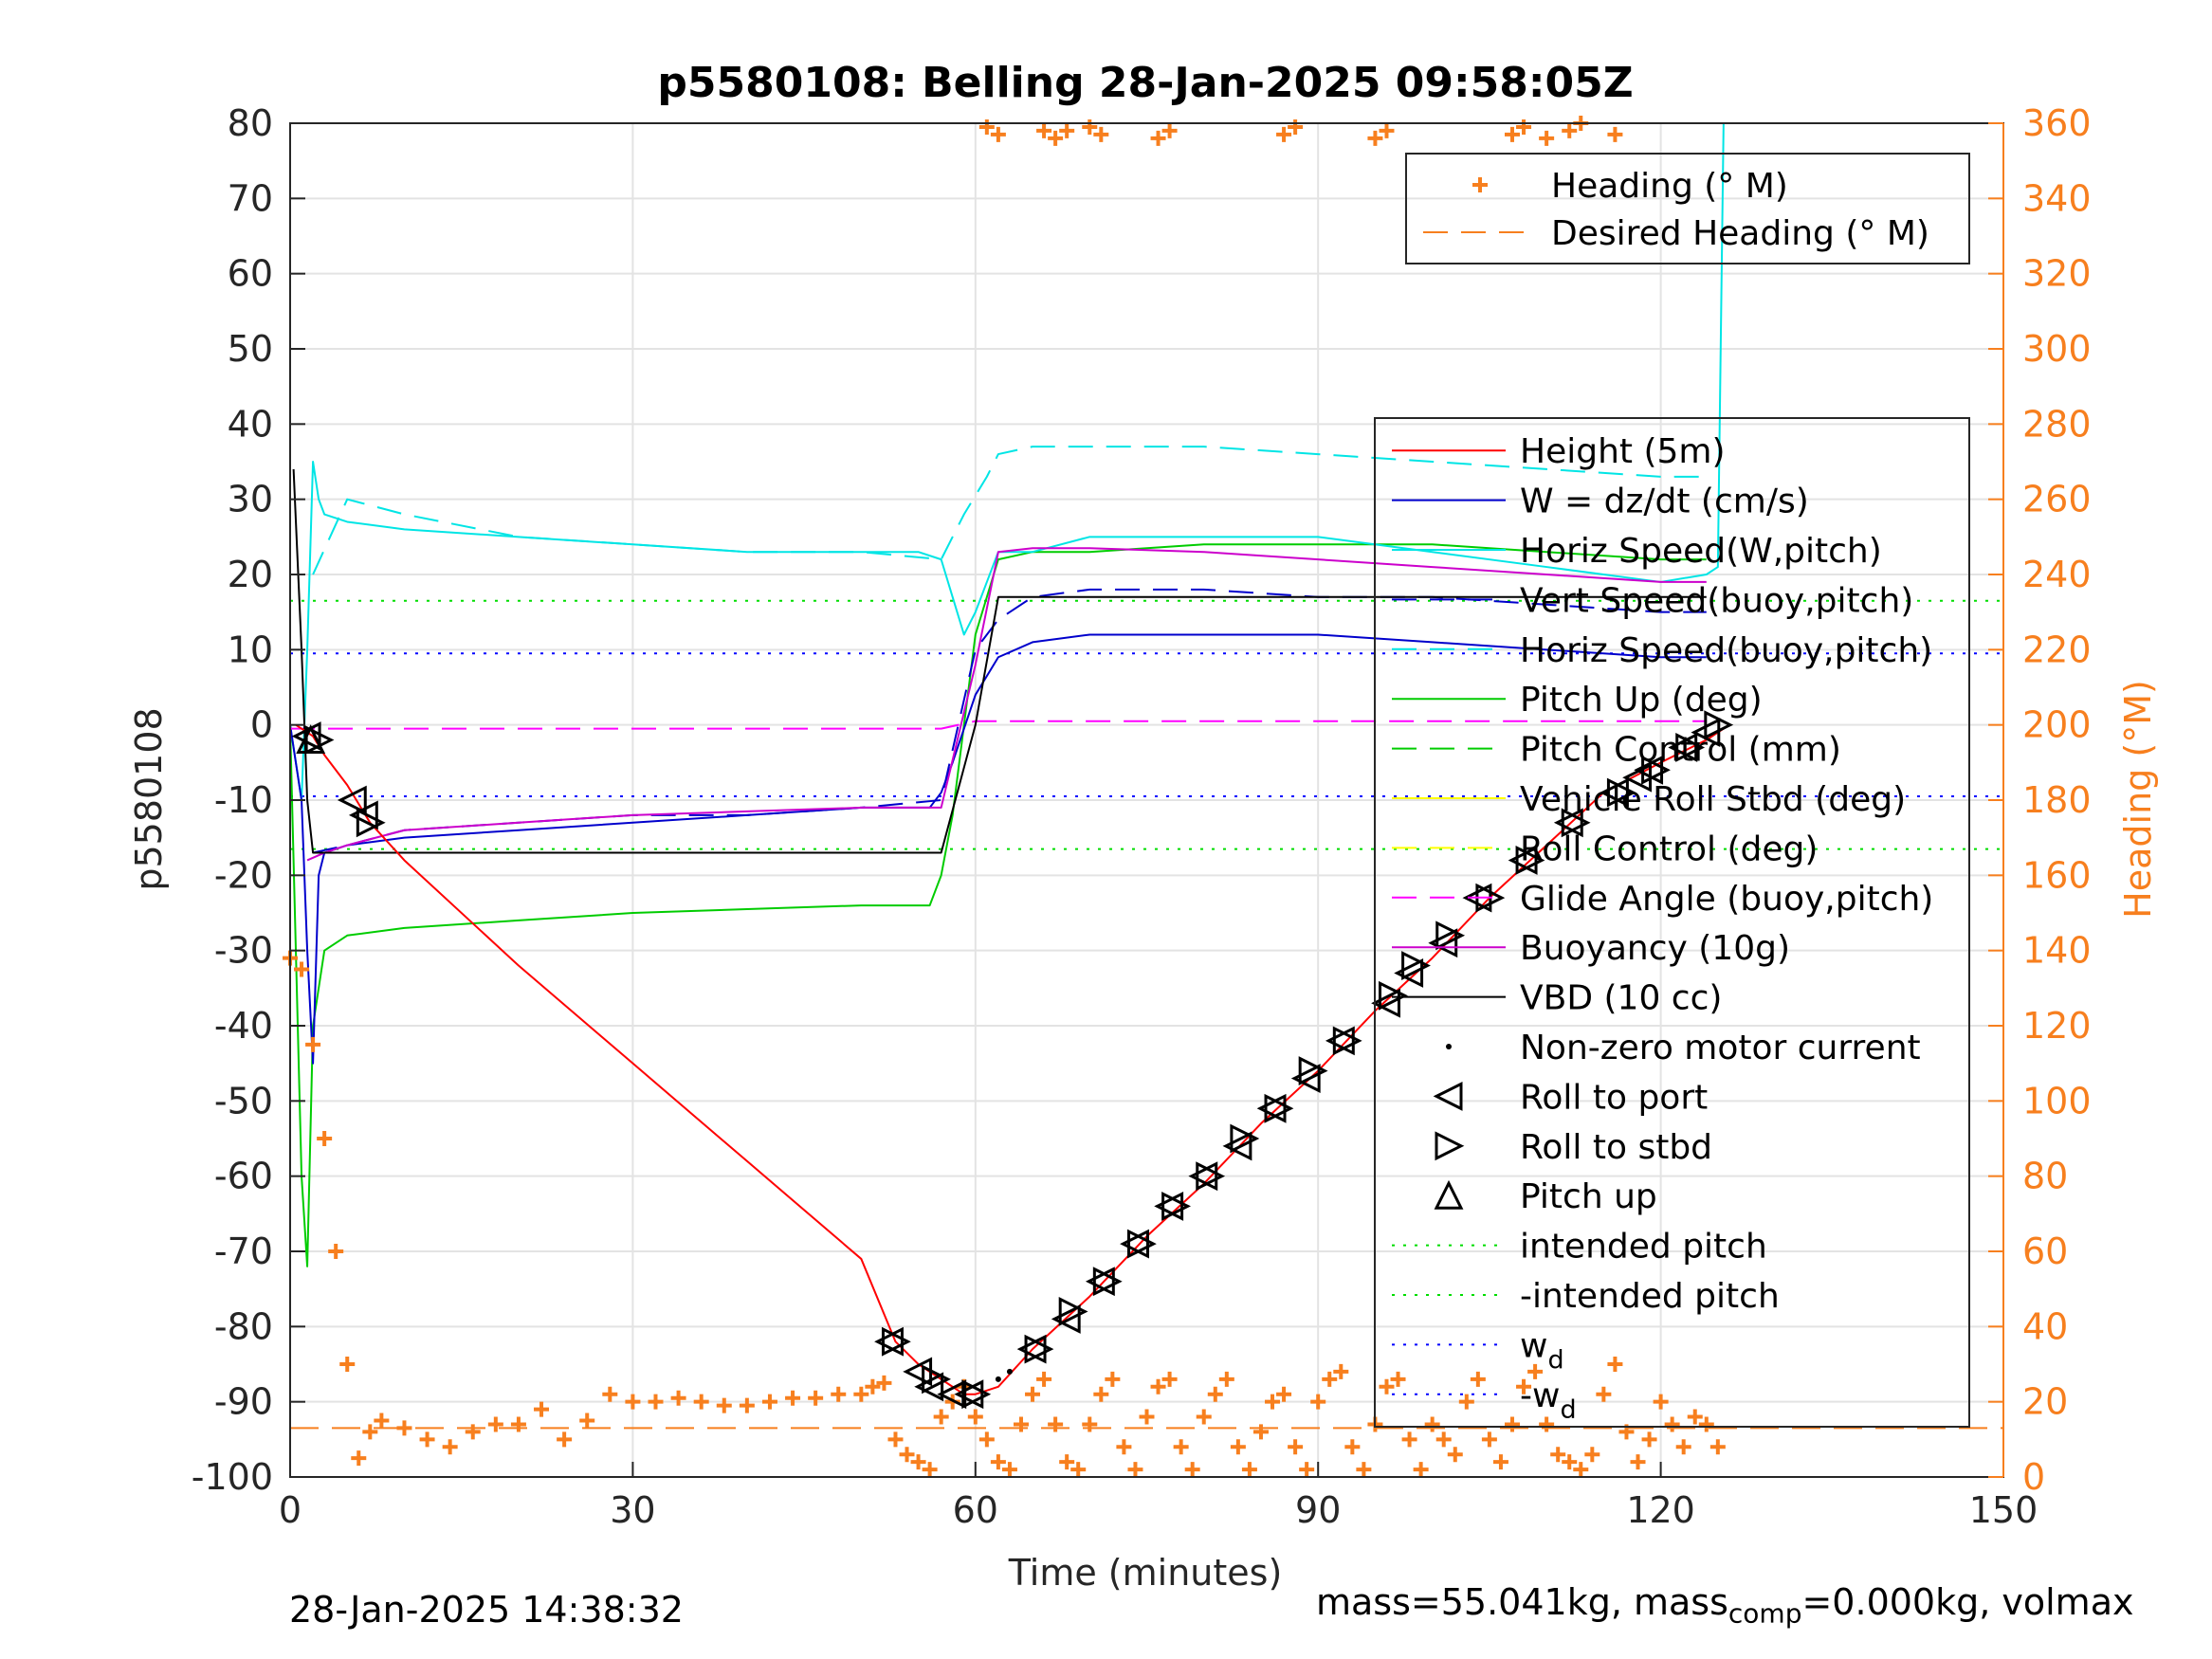  Describe the element at coordinates (1726, 899) in the screenshot. I see `legend-label: Glide Angle (buoy,pitch)` at that location.